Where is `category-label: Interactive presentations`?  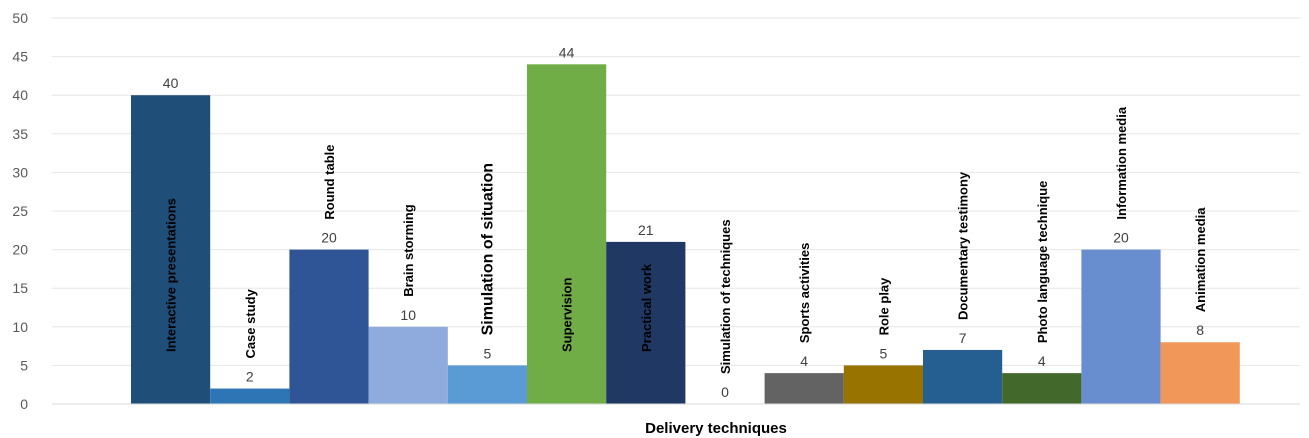
category-label: Interactive presentations is located at coordinates (171, 275).